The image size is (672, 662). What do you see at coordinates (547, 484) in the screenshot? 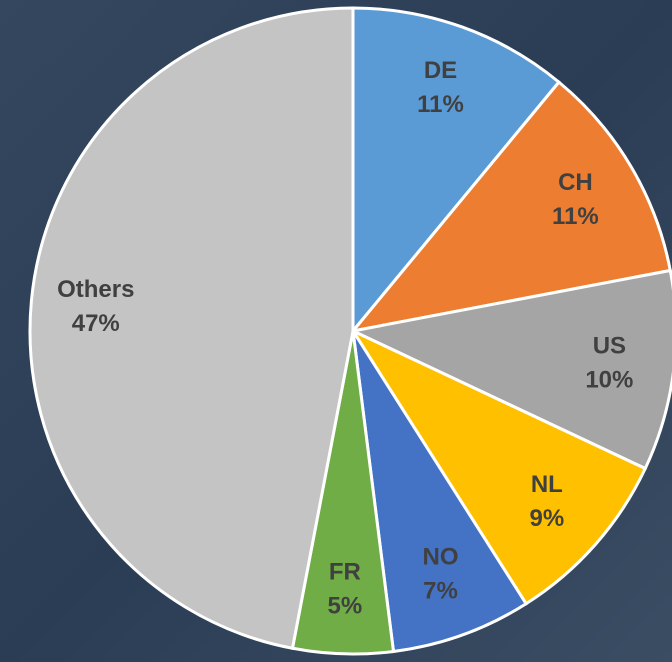
I see `slice-label: NL` at bounding box center [547, 484].